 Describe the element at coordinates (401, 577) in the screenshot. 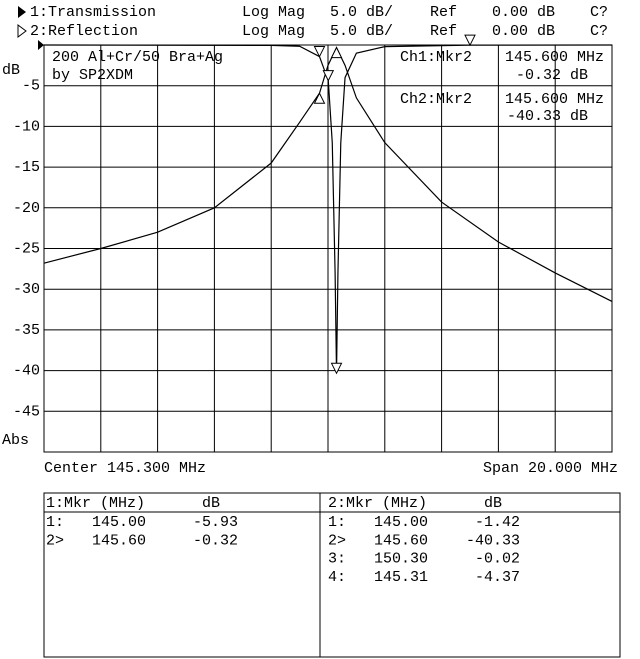

I see `table-freq: 145.31` at that location.